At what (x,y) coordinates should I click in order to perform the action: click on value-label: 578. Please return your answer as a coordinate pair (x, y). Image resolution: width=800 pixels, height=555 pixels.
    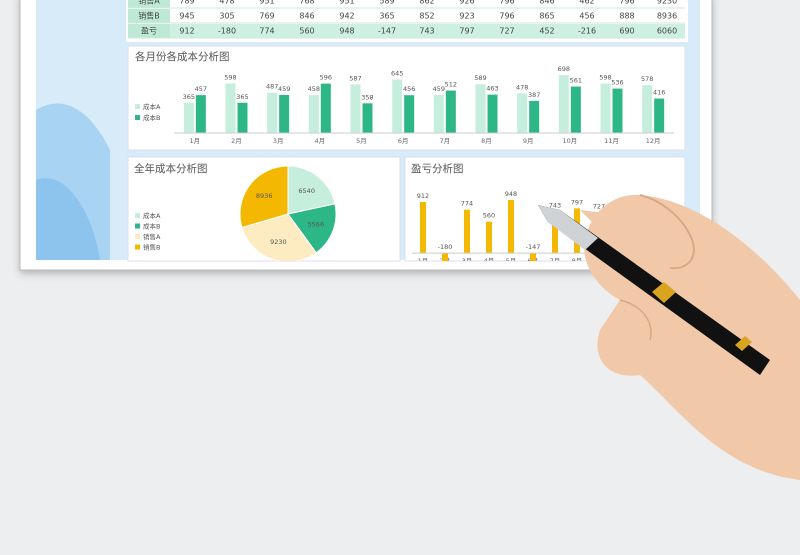
    Looking at the image, I should click on (647, 79).